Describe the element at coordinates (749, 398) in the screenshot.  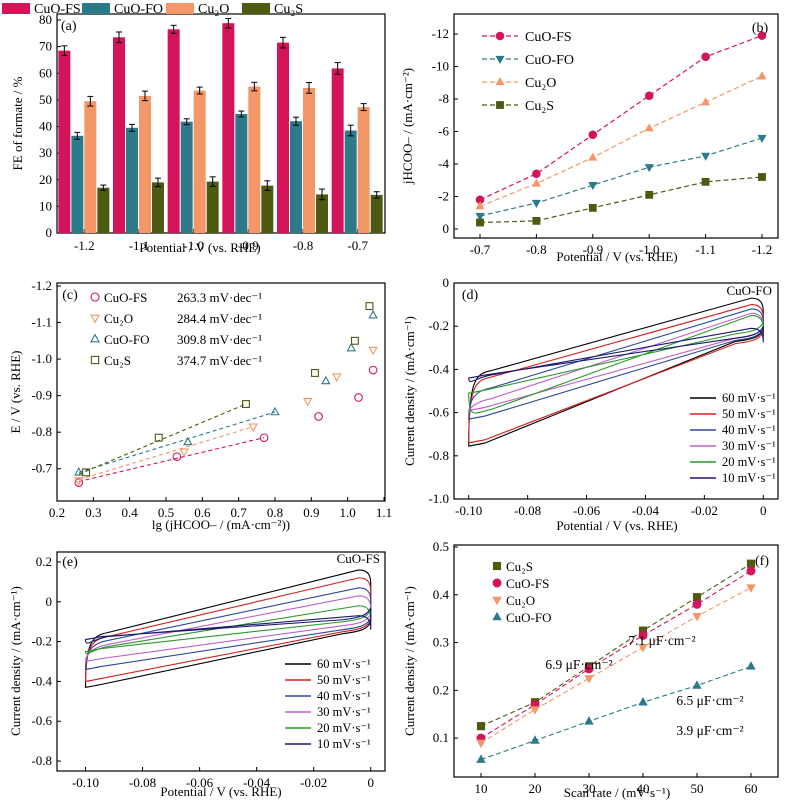
I see `legend-label: 60 mV·s⁻¹` at that location.